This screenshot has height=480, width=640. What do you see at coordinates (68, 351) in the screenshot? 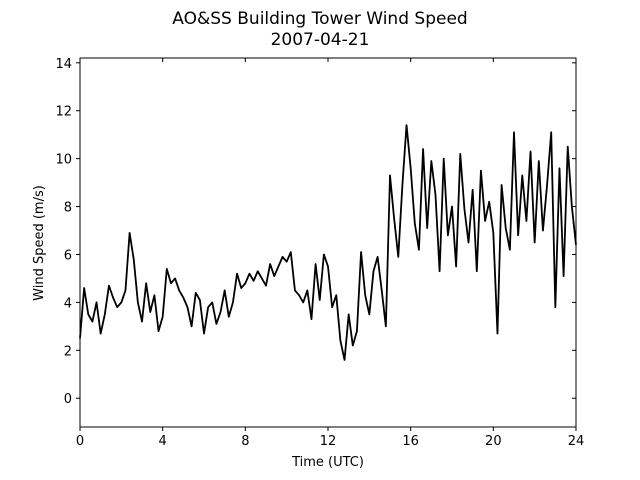
I see `y-tick-label: 2` at bounding box center [68, 351].